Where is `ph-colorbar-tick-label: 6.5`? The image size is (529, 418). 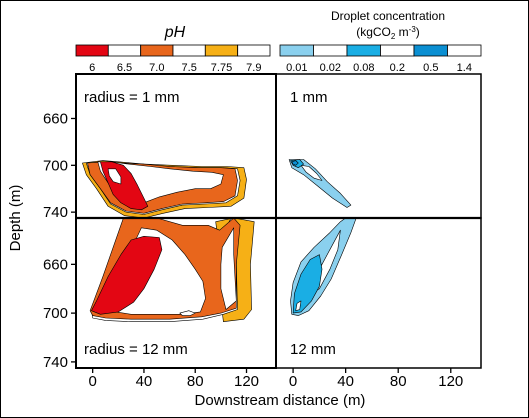 ph-colorbar-tick-label: 6.5 is located at coordinates (124, 68).